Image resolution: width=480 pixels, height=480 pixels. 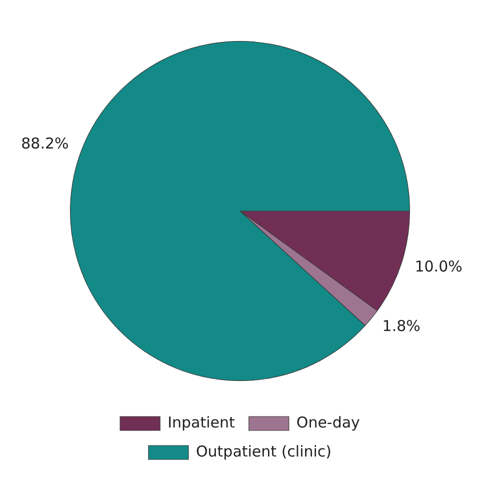 I want to click on legend-label: Outpatient (clinic), so click(x=264, y=451).